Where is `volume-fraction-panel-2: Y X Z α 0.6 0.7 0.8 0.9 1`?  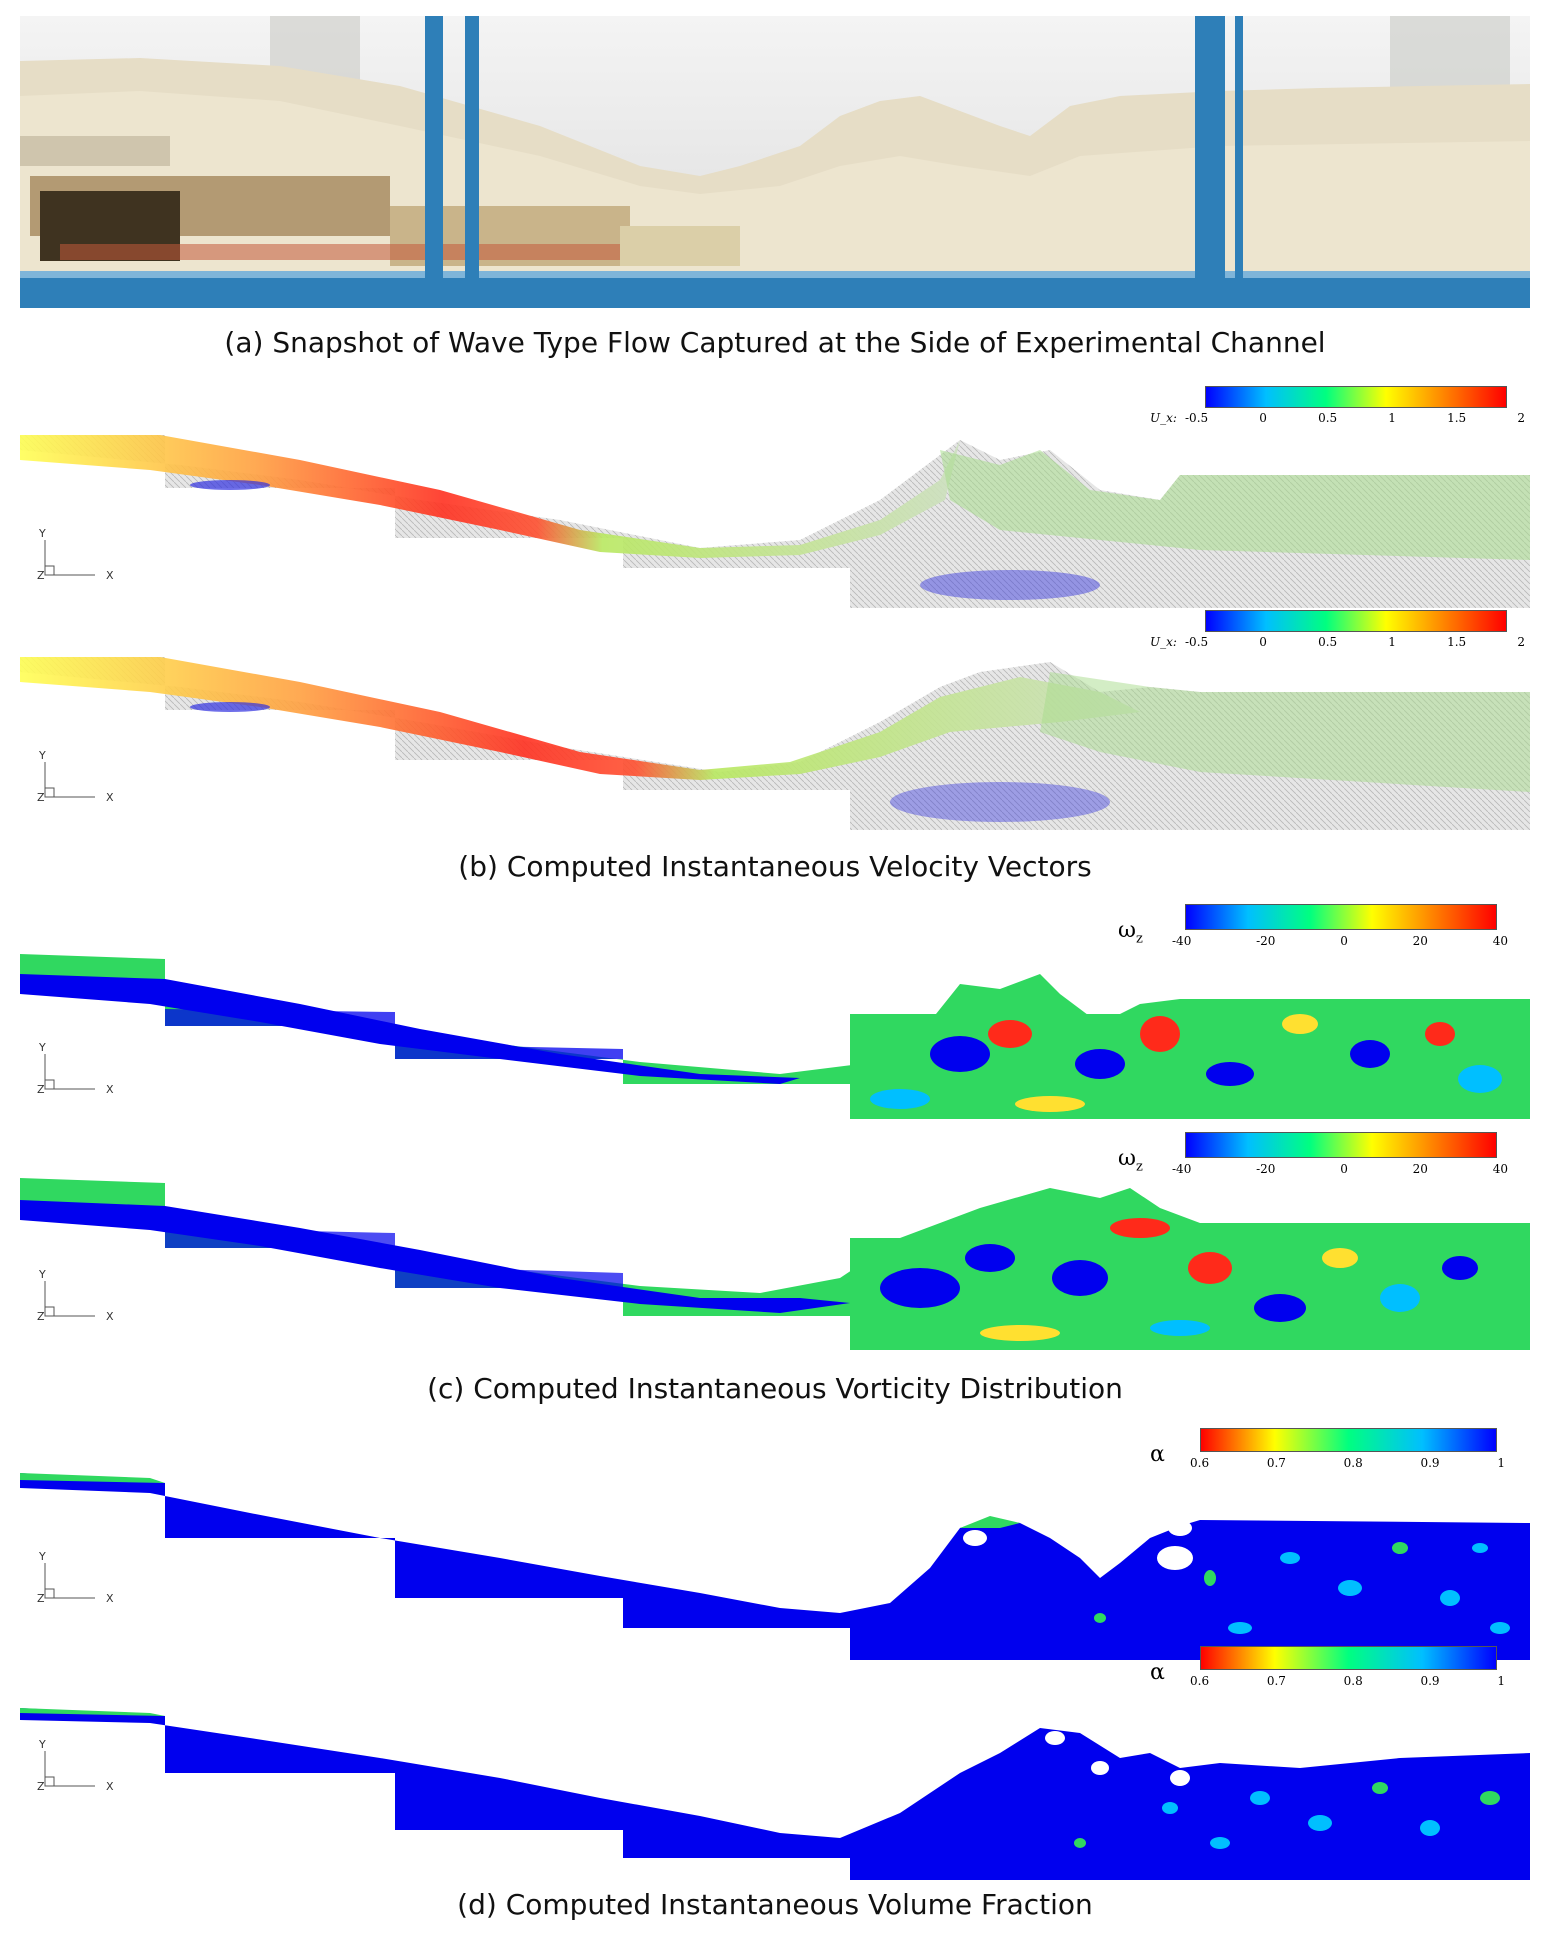
volume-fraction-panel-2: Y X Z α 0.6 0.7 0.8 0.9 1 is located at coordinates (775, 1764).